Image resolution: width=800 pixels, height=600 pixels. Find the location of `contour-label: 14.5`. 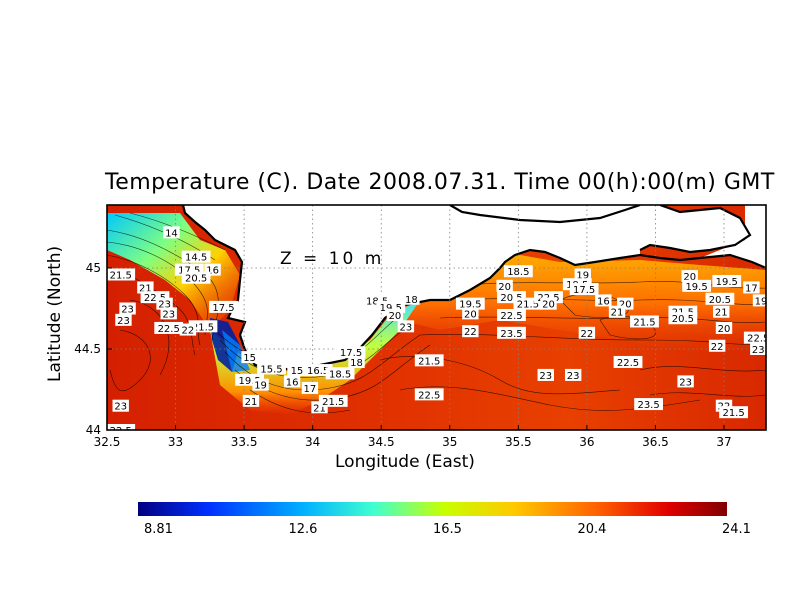

contour-label: 14.5 is located at coordinates (196, 257).